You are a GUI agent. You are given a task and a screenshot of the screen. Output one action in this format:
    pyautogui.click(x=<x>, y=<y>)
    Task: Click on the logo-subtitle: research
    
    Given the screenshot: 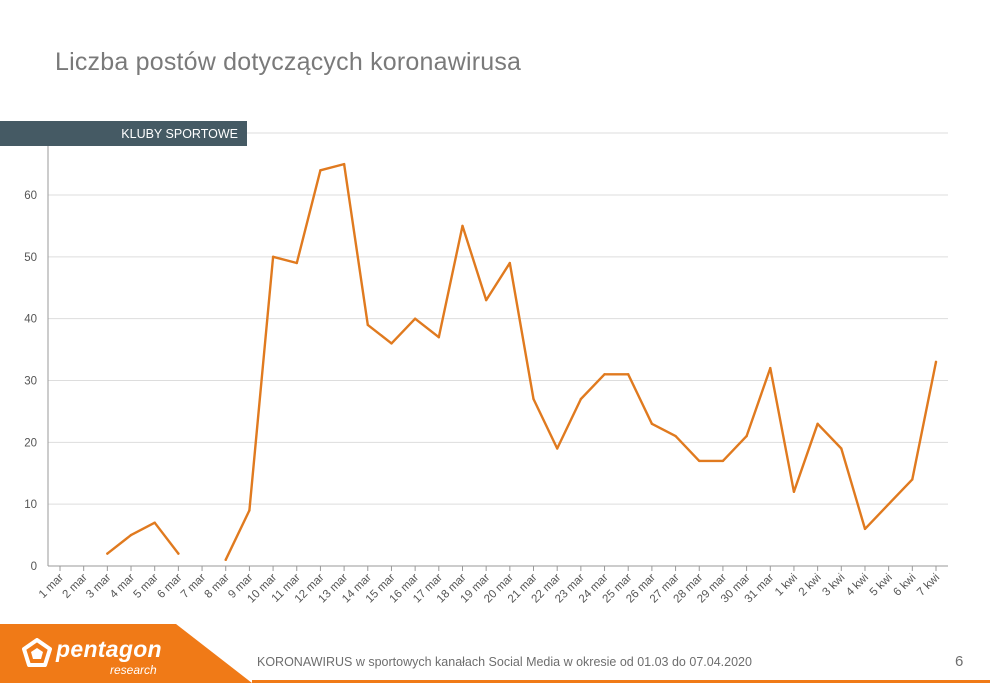 What is the action you would take?
    pyautogui.click(x=133, y=670)
    